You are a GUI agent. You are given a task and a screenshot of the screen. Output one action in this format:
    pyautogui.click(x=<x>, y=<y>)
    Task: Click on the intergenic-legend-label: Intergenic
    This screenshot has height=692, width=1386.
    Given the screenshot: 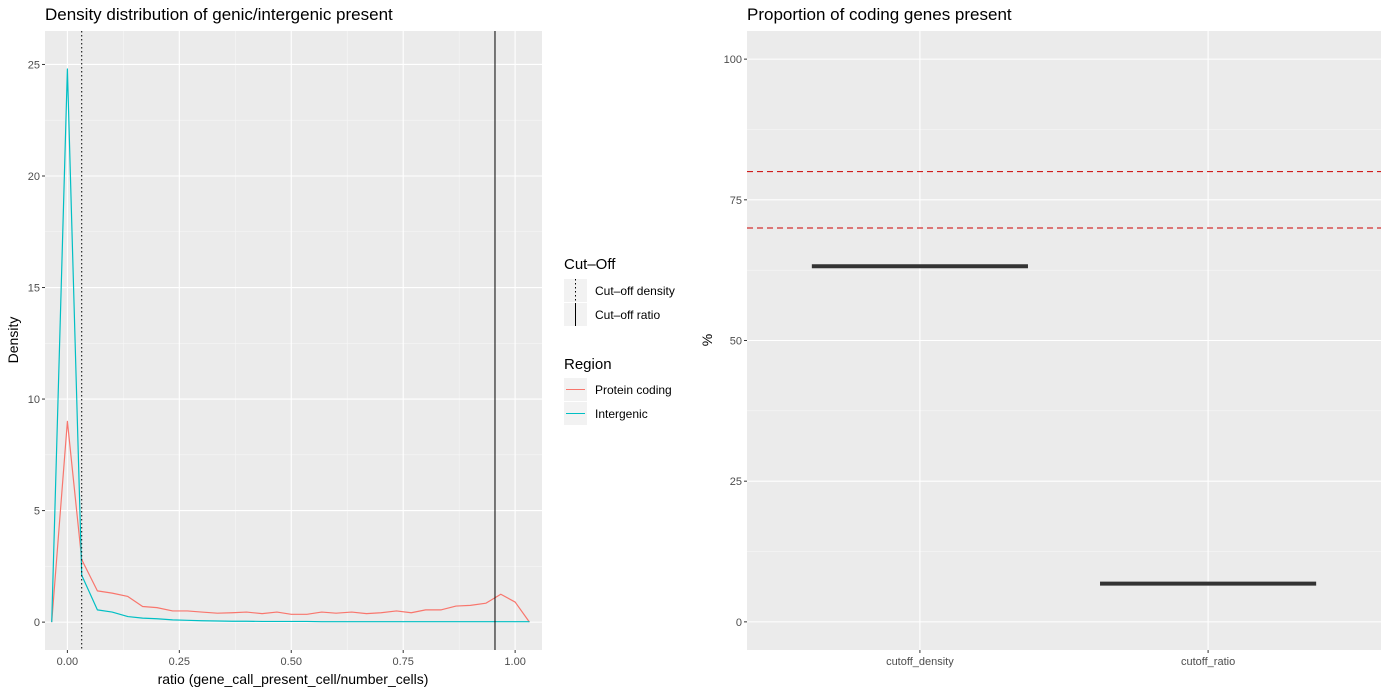 What is the action you would take?
    pyautogui.click(x=621, y=414)
    